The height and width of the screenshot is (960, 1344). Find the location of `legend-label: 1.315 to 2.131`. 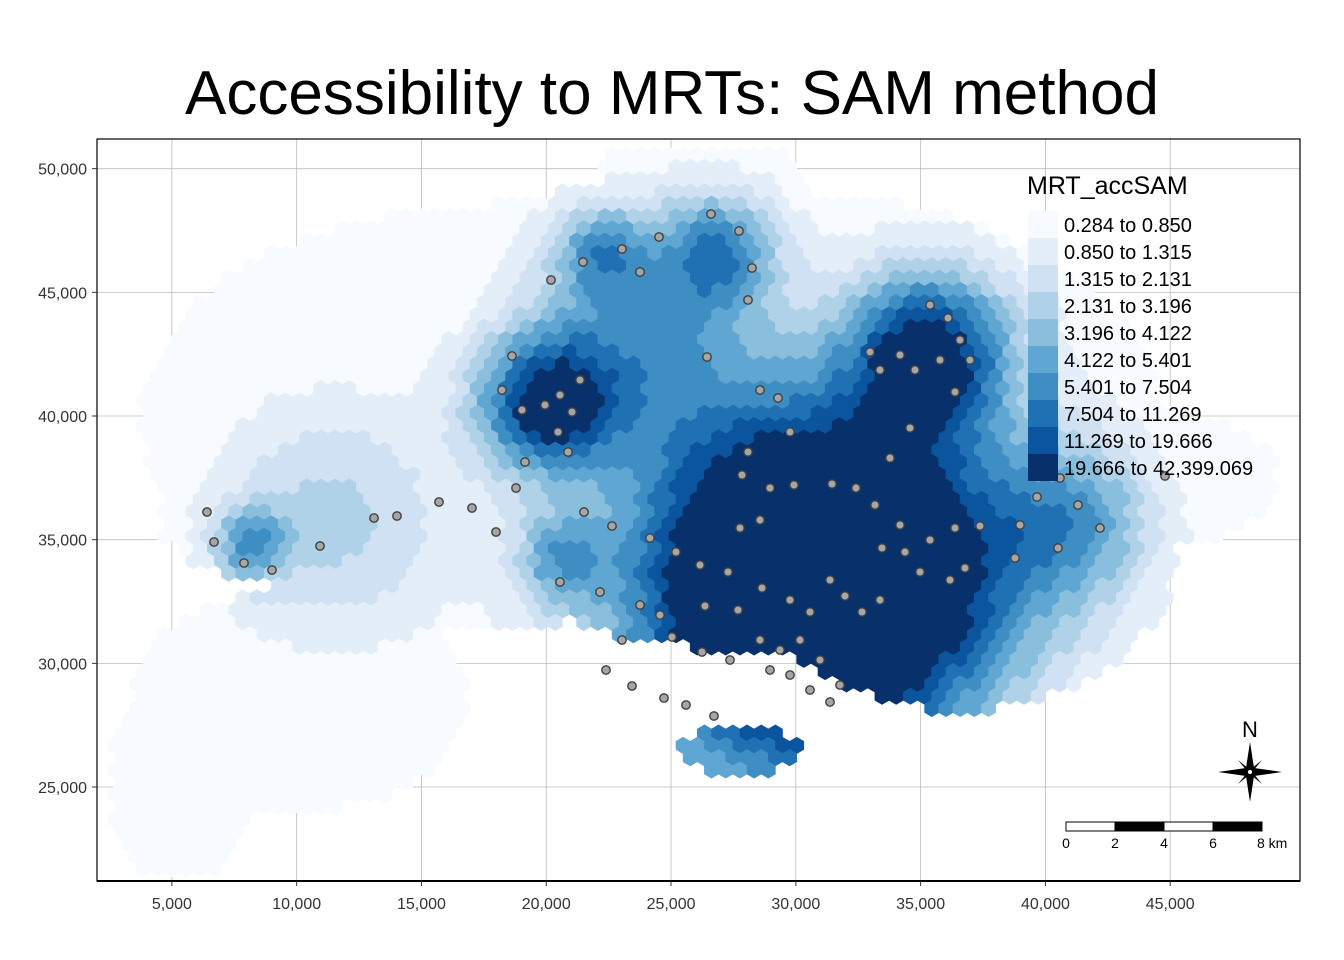

legend-label: 1.315 to 2.131 is located at coordinates (1128, 280).